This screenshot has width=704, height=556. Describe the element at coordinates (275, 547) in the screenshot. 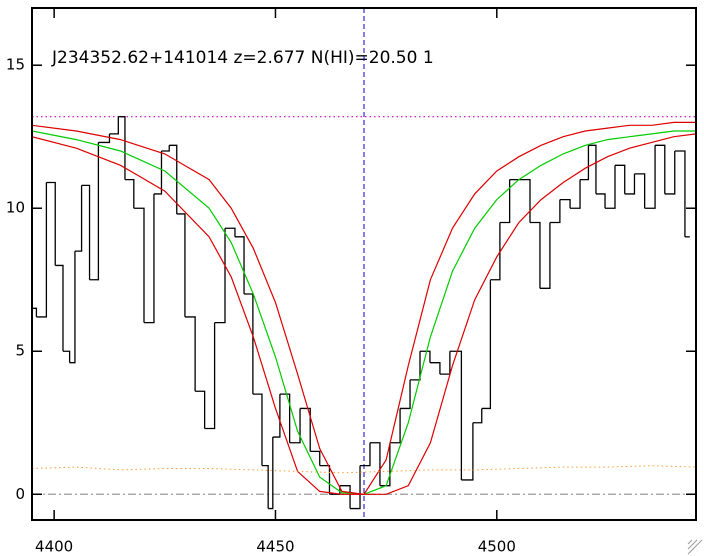

I see `x-tick-label: 4450` at that location.